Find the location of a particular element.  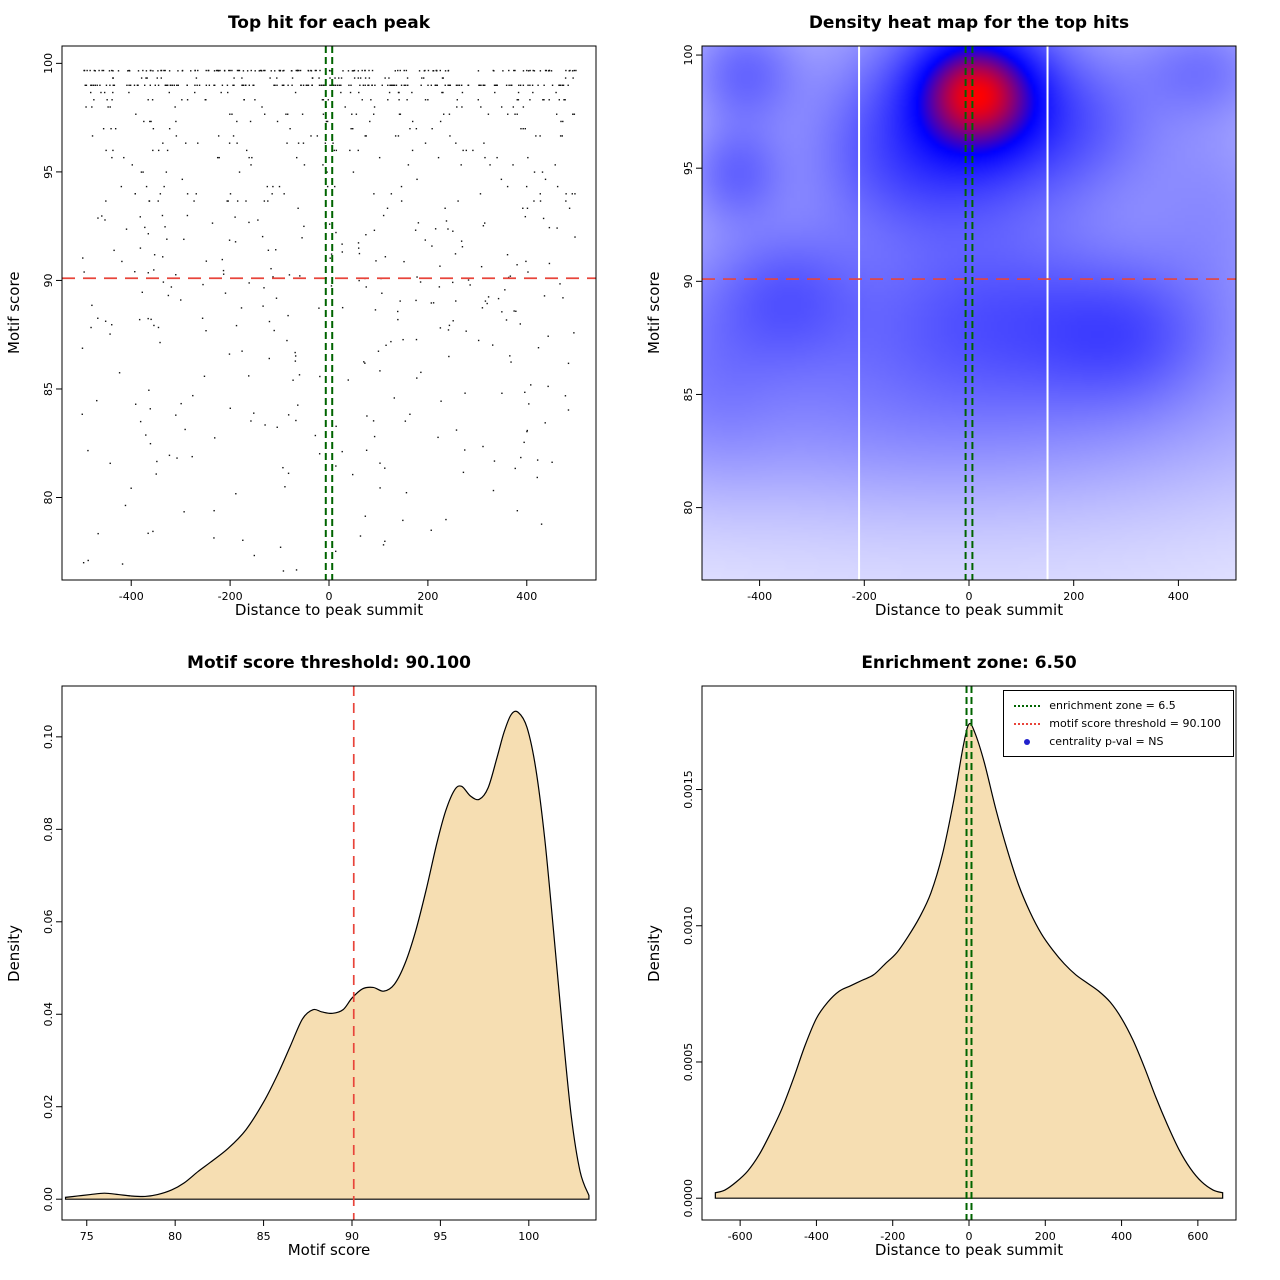

legend-item-score-threshold: motif score threshold = 90.100 is located at coordinates (1117, 723).